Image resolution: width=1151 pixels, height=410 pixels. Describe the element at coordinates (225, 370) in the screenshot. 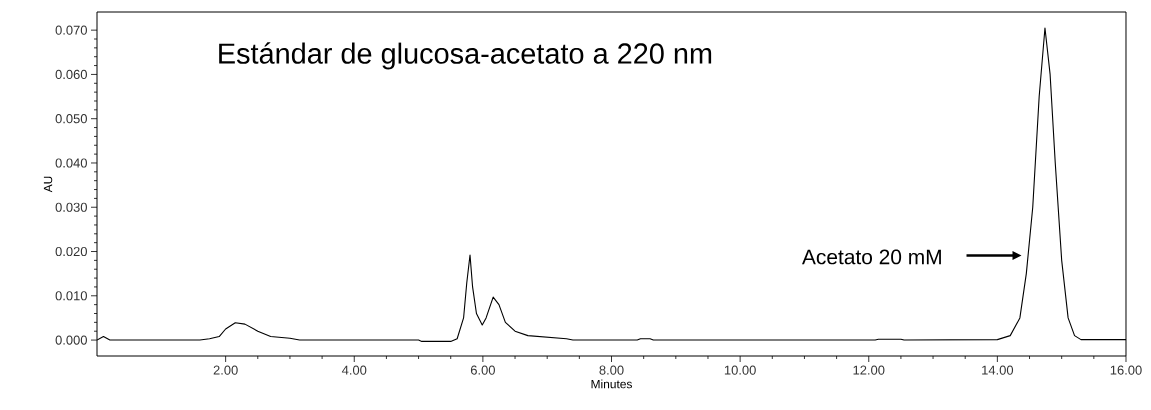

I see `x-tick-label: 2.00` at that location.